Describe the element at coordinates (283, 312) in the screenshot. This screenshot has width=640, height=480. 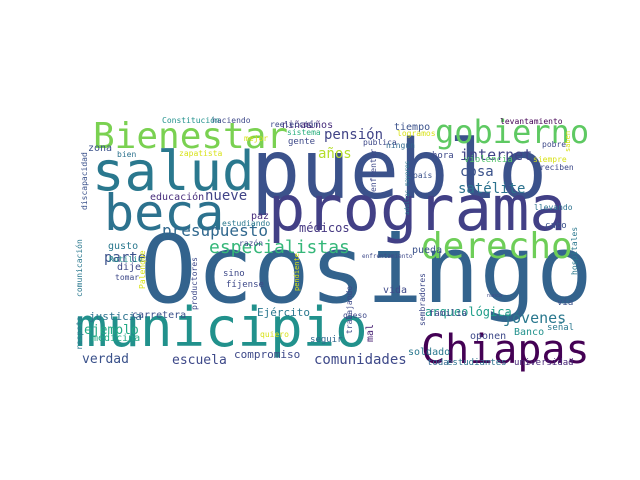
I see `cloud-word: Ejército` at that location.